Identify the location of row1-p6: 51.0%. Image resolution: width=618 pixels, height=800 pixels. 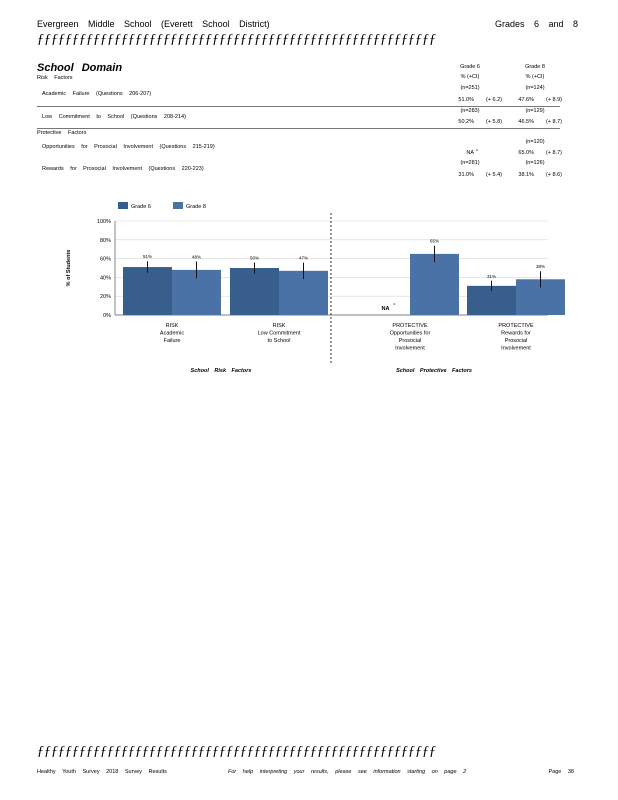
(466, 100).